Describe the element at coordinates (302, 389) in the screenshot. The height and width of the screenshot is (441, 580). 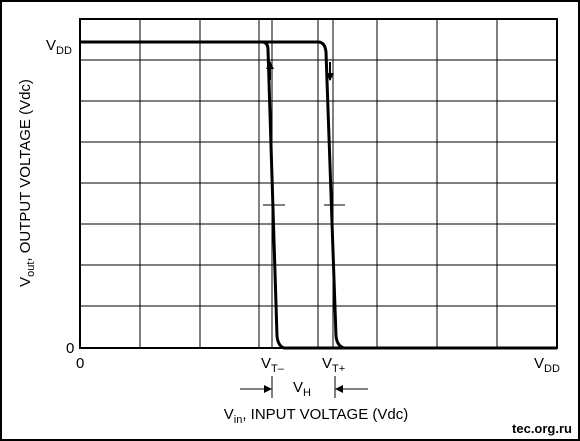
I see `hysteresis-label: VH` at that location.